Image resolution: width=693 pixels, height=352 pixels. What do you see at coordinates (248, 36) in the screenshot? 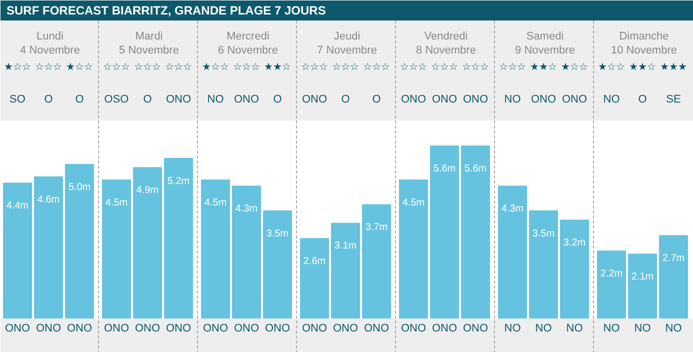
I see `text: Mercredi` at bounding box center [248, 36].